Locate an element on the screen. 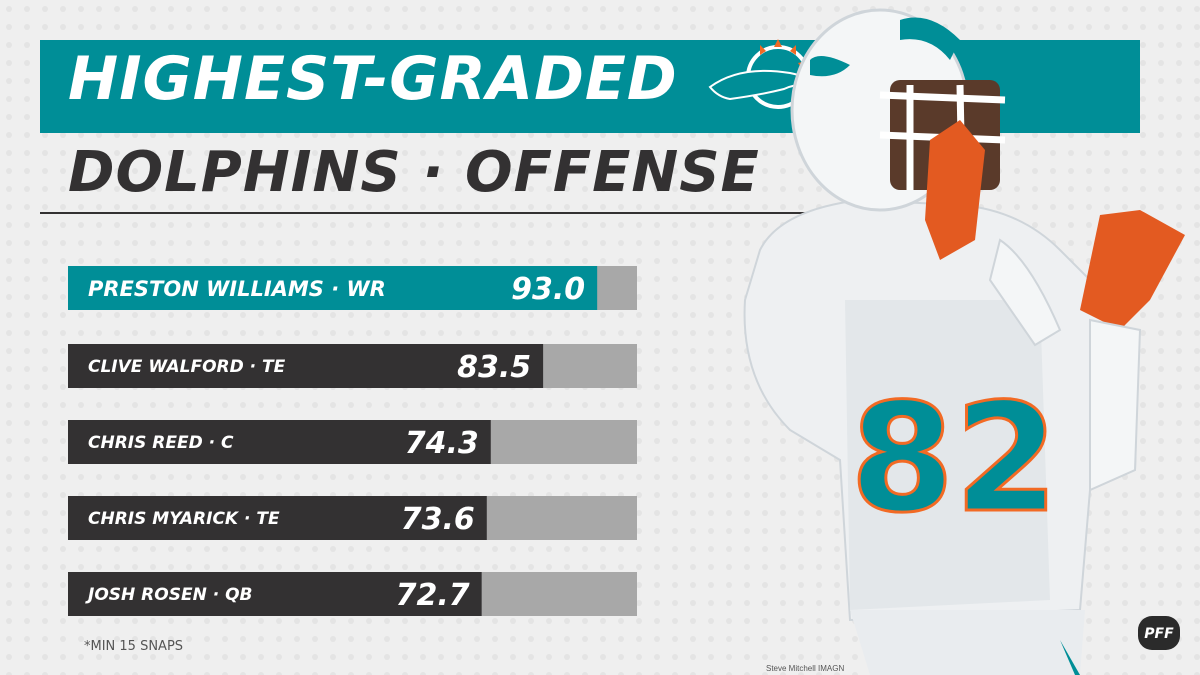  pff-logo-label: PFF is located at coordinates (1159, 634).